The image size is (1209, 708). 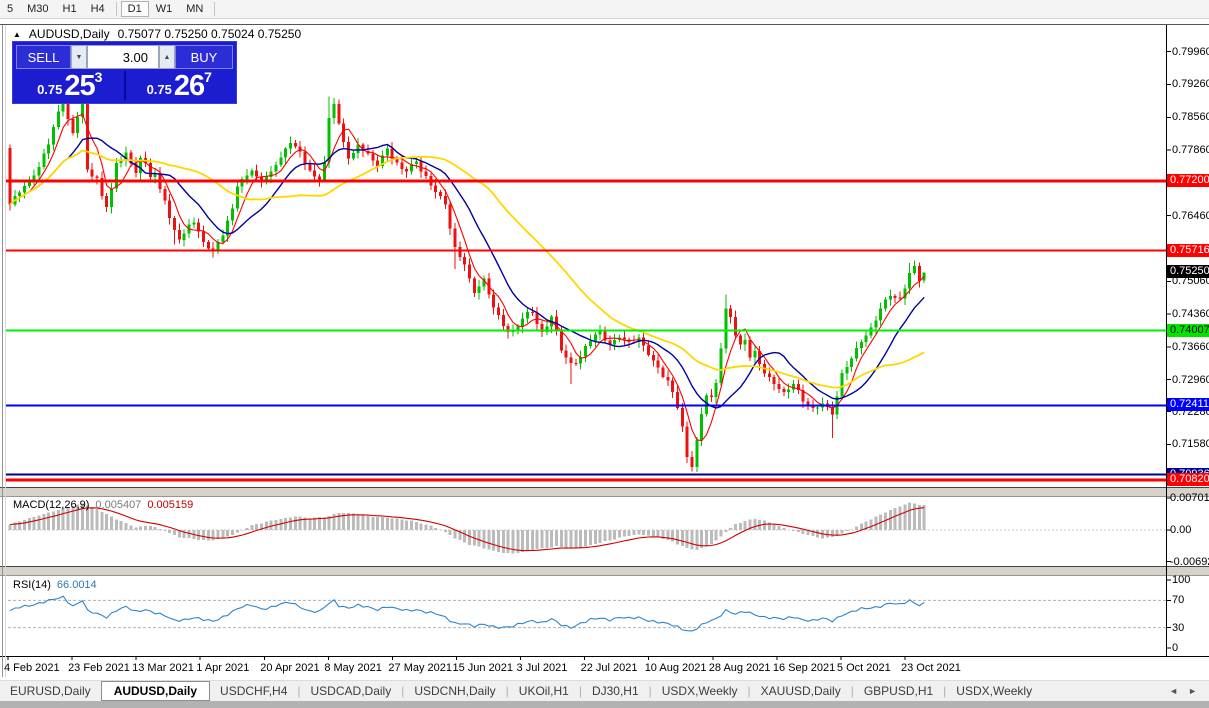 What do you see at coordinates (17, 34) in the screenshot?
I see `panel-collapse-icon: ▲` at bounding box center [17, 34].